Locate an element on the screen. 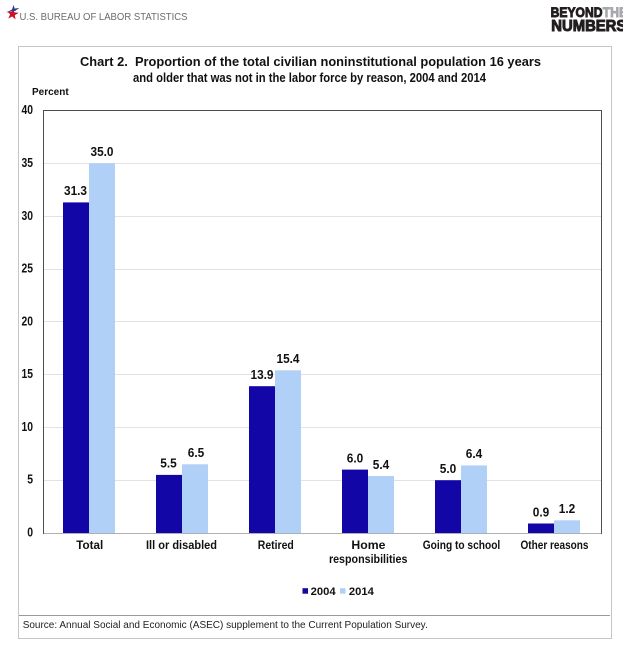 Image resolution: width=623 pixels, height=647 pixels. svg-text: NUMBERS is located at coordinates (587, 26).